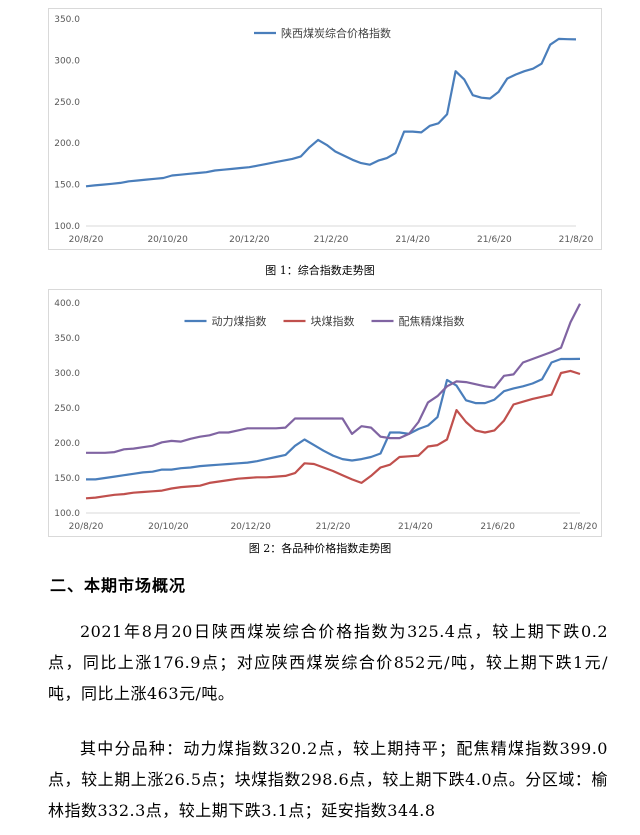  What do you see at coordinates (67, 304) in the screenshot?
I see `y-tick-label: 400.0` at bounding box center [67, 304].